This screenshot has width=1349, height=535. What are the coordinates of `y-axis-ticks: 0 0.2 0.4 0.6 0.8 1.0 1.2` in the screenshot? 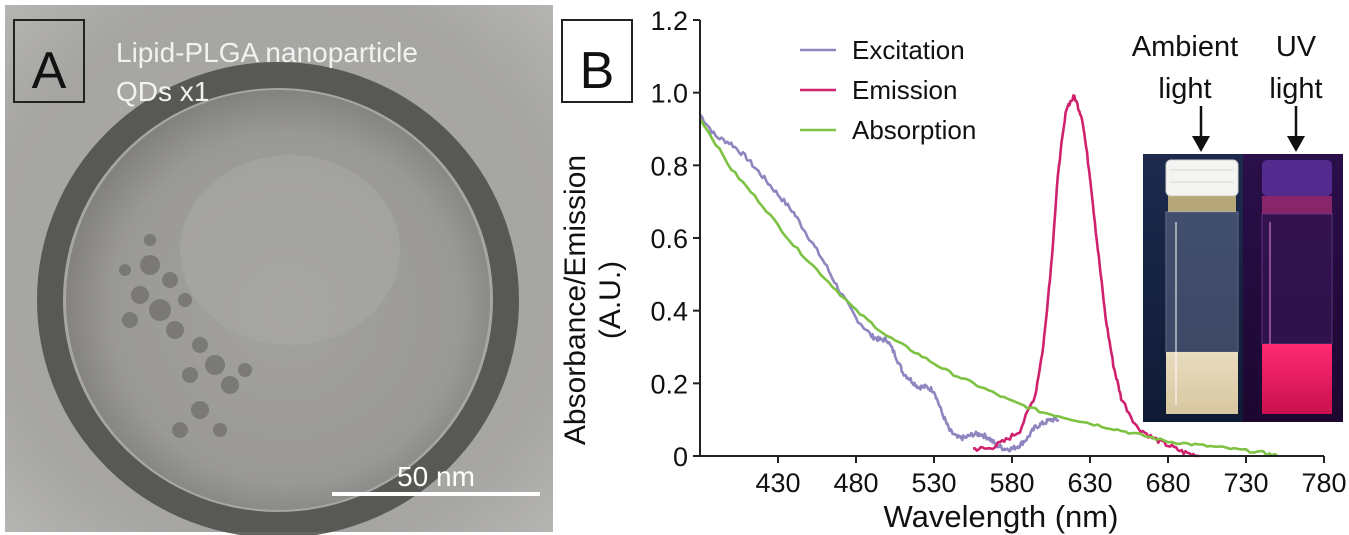 It's located at (675, 239).